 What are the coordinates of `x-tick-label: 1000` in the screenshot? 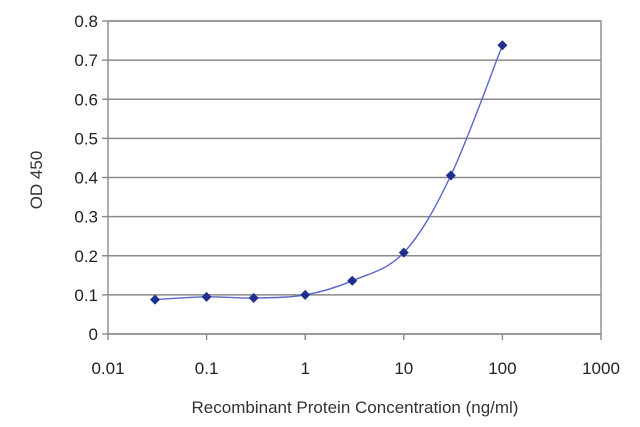 It's located at (601, 368).